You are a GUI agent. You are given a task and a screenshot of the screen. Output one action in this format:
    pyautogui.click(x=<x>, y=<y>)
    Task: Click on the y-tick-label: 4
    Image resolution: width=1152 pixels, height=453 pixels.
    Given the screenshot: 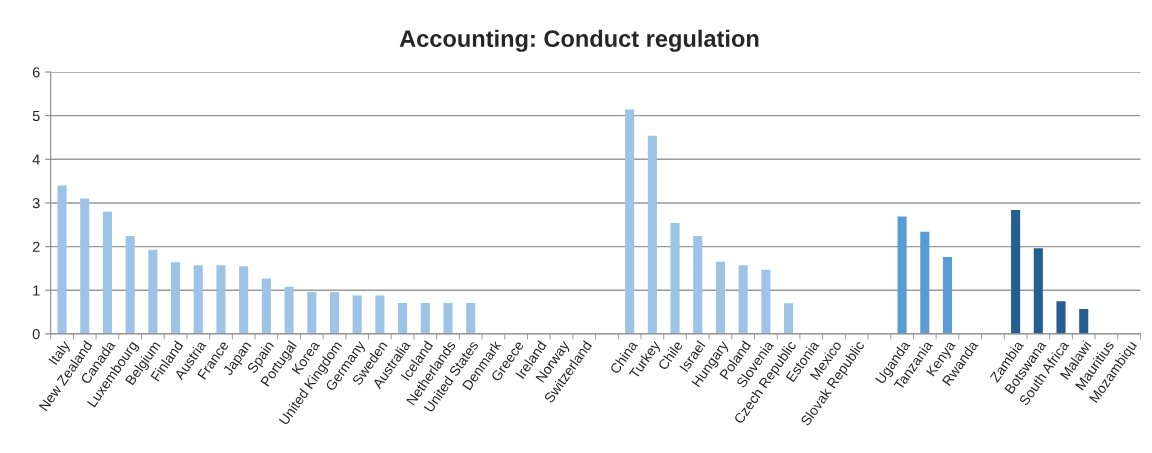 What is the action you would take?
    pyautogui.click(x=36, y=159)
    